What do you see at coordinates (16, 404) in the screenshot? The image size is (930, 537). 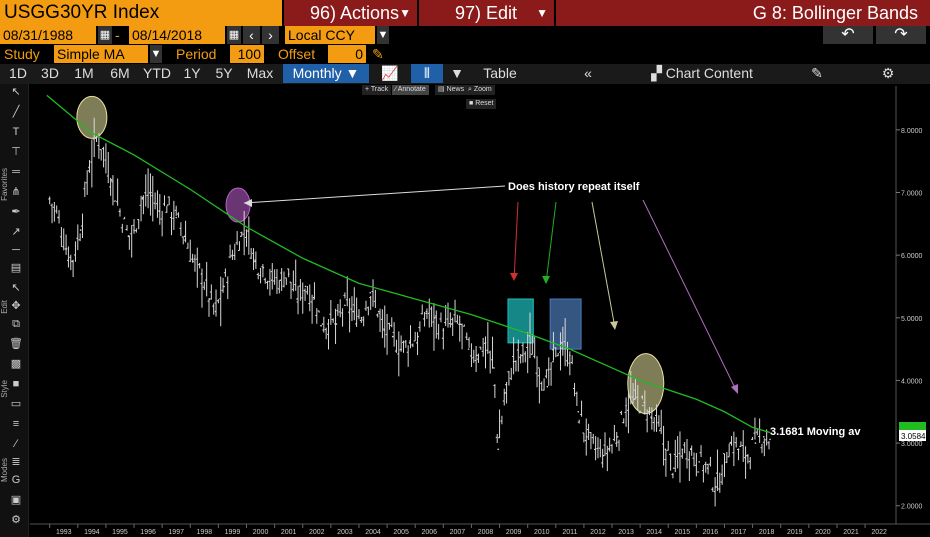 I see `style-icon: ▭` at bounding box center [16, 404].